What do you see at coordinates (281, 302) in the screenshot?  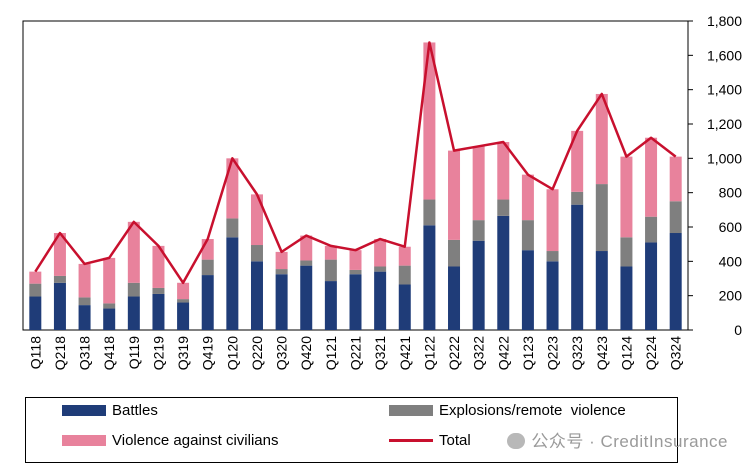 I see `bar-battles-Q320` at bounding box center [281, 302].